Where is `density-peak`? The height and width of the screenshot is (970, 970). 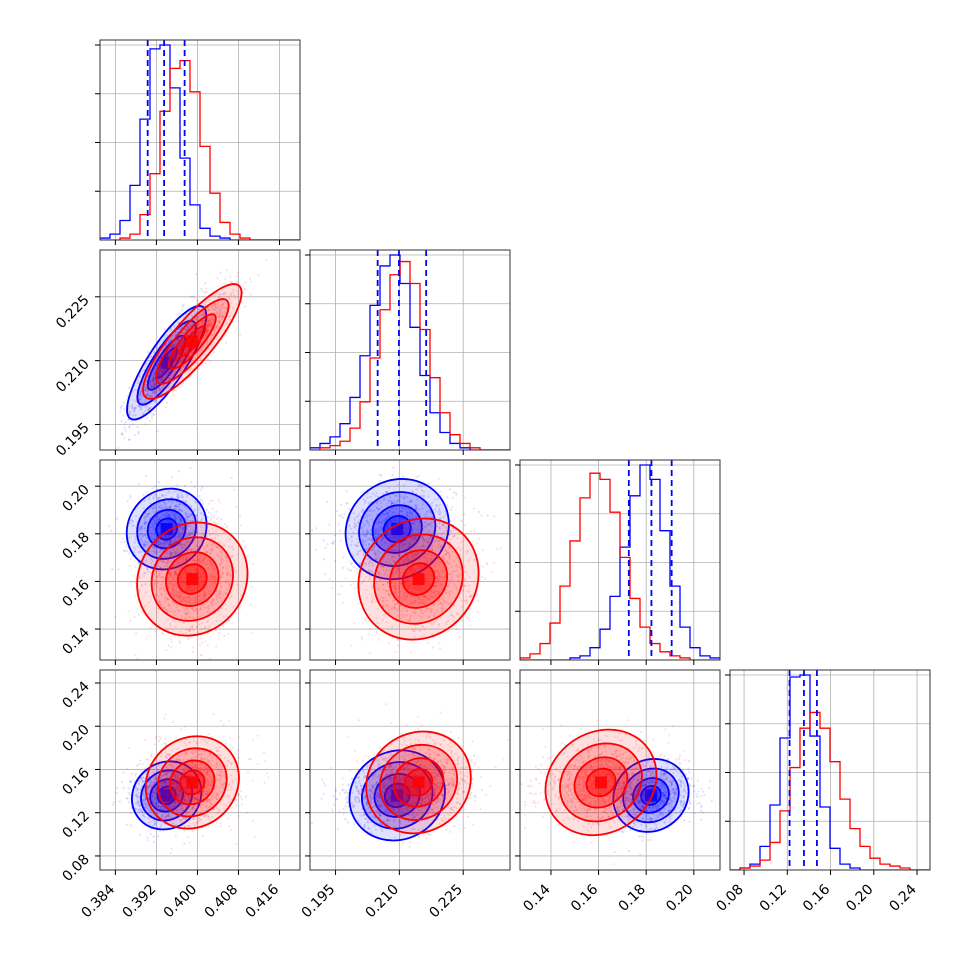 density-peak is located at coordinates (192, 579).